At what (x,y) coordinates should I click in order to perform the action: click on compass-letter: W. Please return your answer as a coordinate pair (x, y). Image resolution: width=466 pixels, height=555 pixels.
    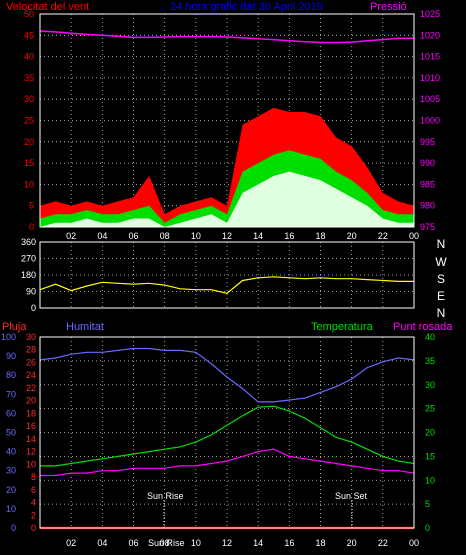
    Looking at the image, I should click on (441, 262).